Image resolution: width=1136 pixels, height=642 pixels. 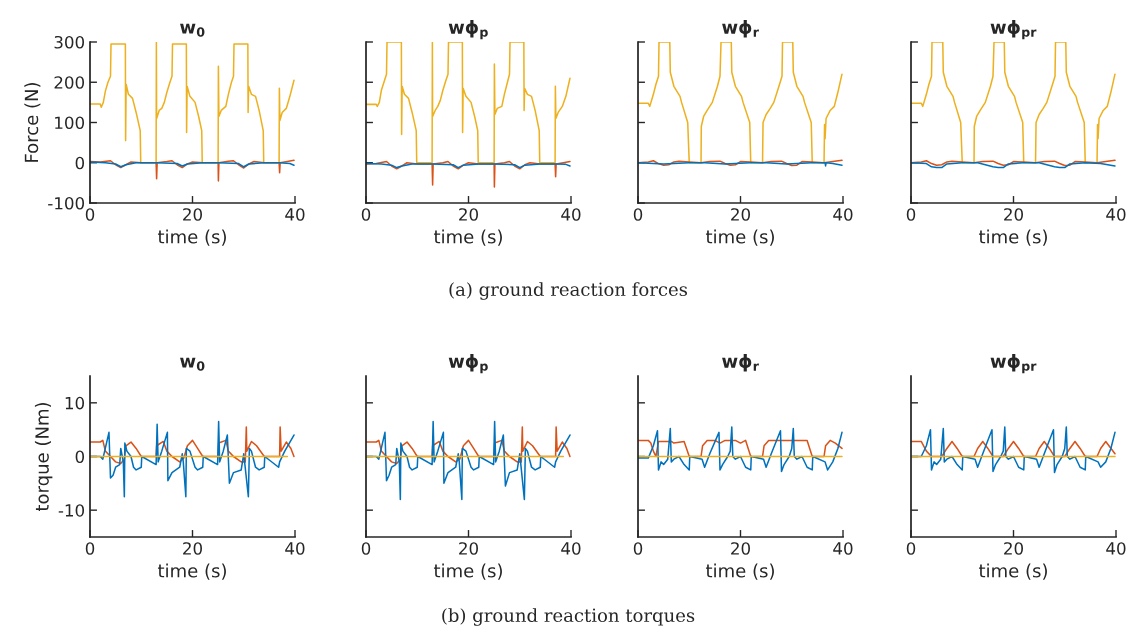 What do you see at coordinates (71, 510) in the screenshot?
I see `y-tick-label: -10` at bounding box center [71, 510].